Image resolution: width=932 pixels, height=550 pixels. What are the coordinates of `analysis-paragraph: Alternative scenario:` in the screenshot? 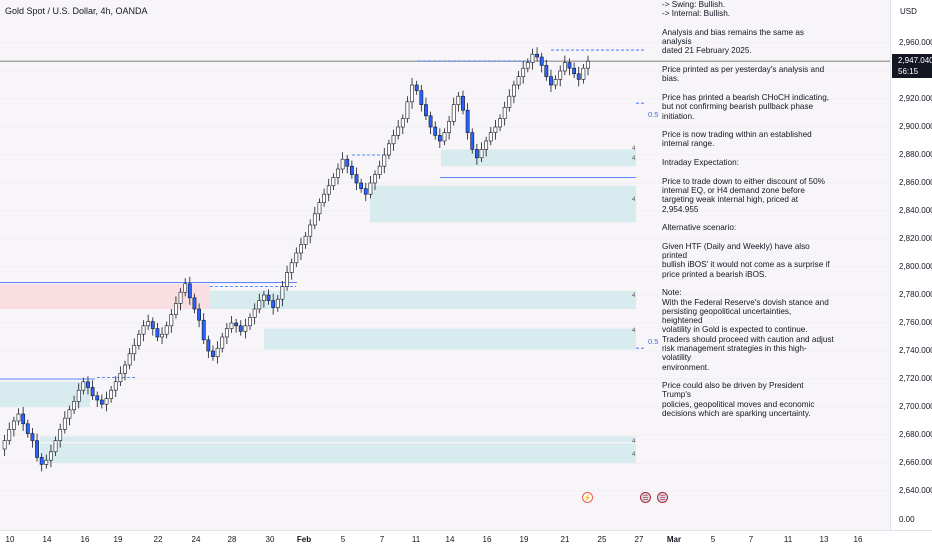 It's located at (699, 228).